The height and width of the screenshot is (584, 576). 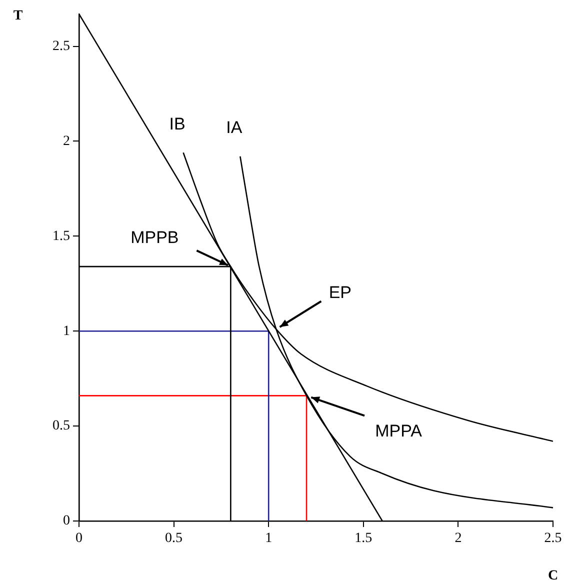 I want to click on series-label: IA, so click(x=234, y=128).